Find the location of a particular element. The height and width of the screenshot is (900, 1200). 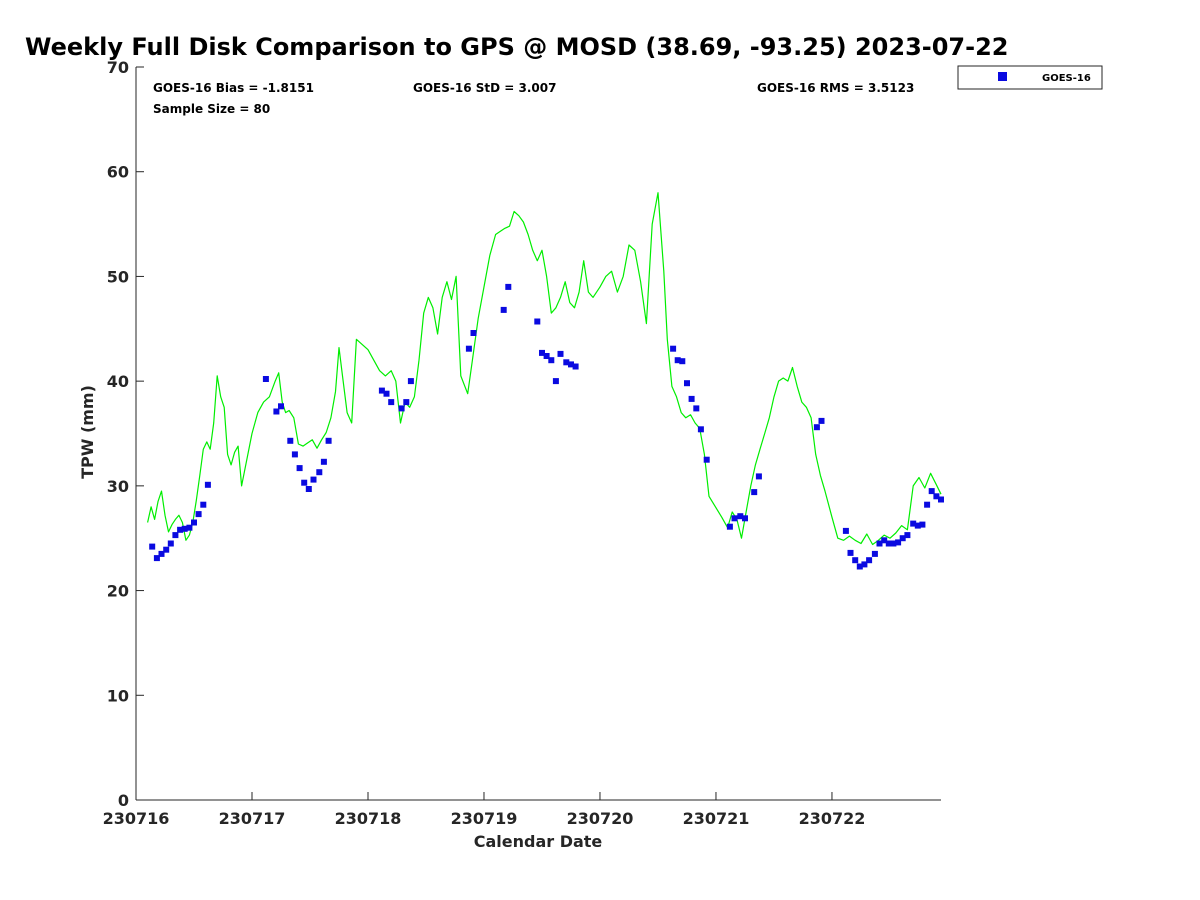

y-tick-label: 30 is located at coordinates (118, 486).